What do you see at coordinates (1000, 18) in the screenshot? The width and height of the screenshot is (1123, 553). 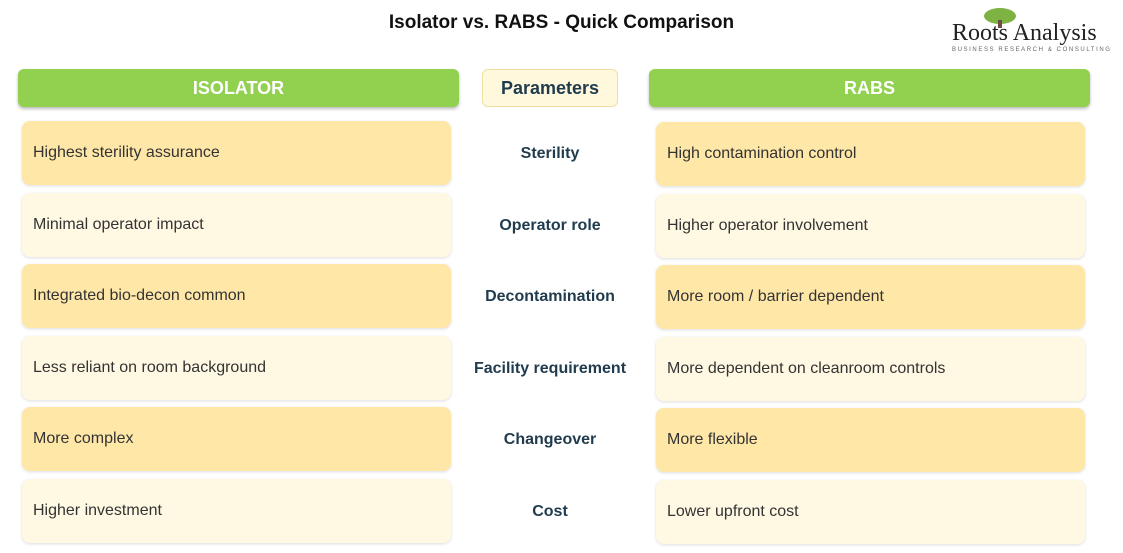 I see `logo-tree` at bounding box center [1000, 18].